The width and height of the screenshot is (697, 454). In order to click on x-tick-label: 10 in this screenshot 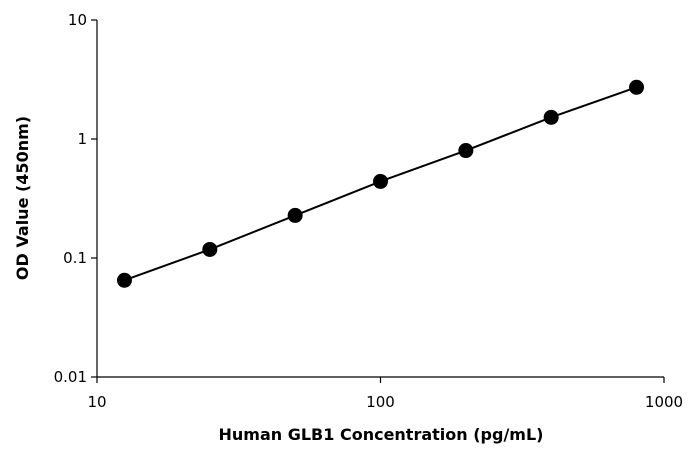, I will do `click(96, 402)`.